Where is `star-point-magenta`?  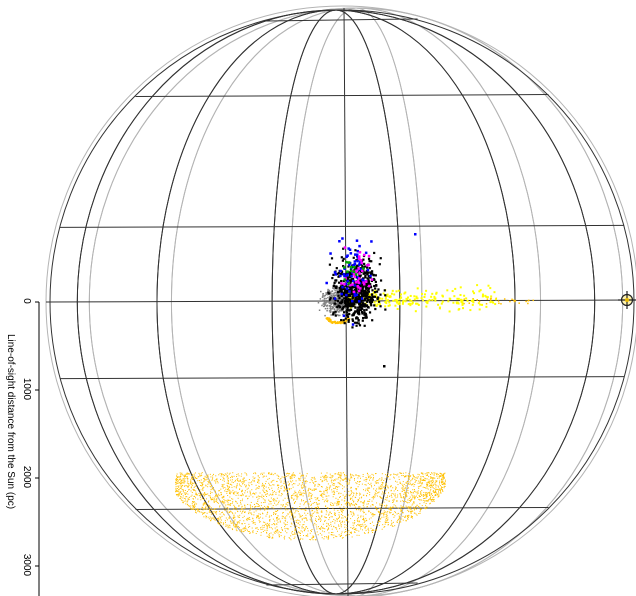 star-point-magenta is located at coordinates (357, 271).